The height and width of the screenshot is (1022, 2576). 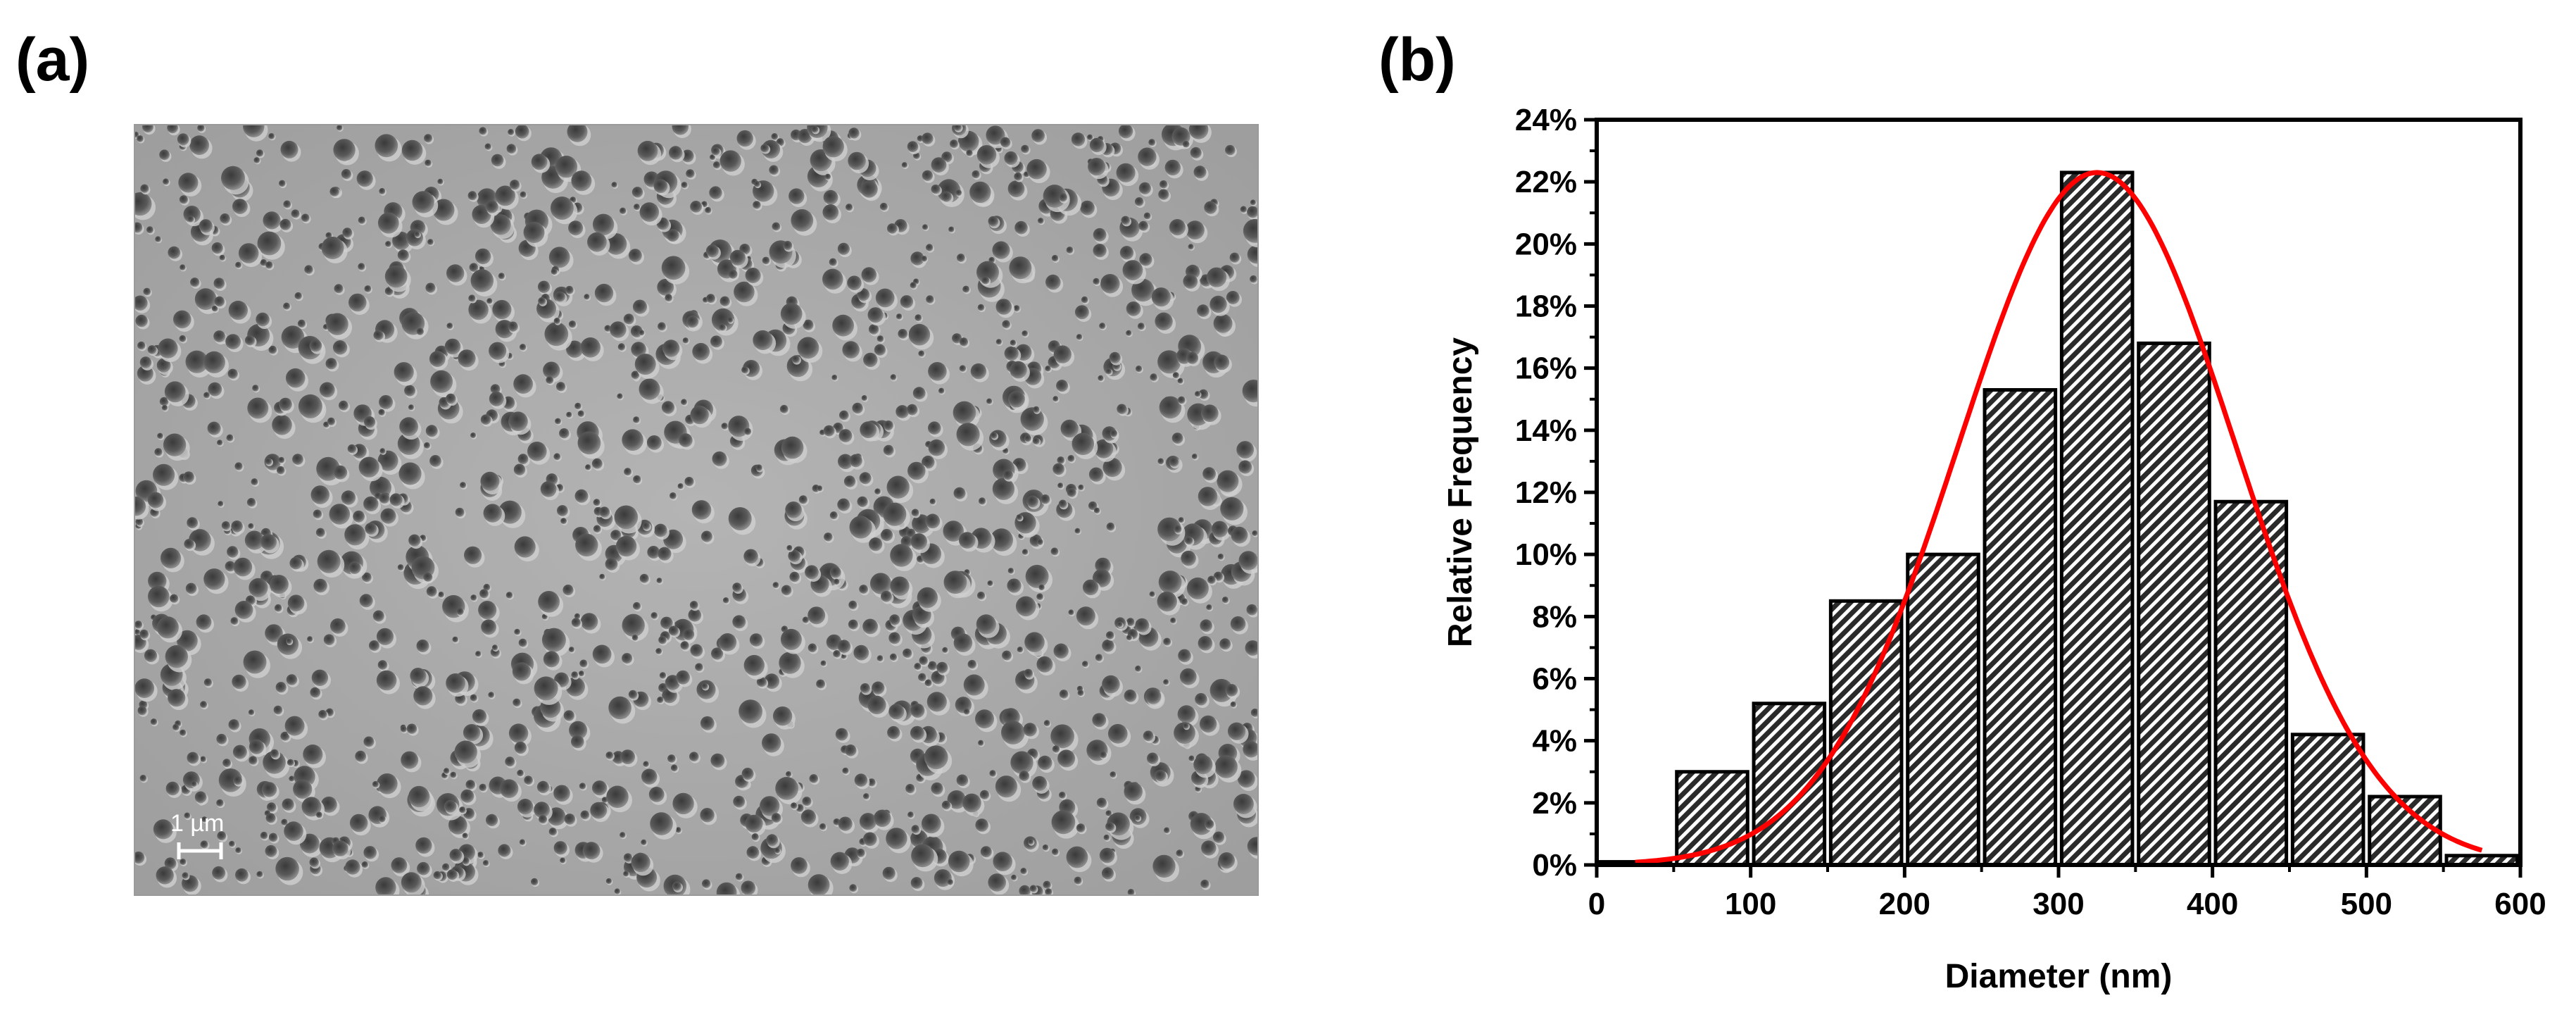 I want to click on y-tick-label: 0%, so click(x=1555, y=865).